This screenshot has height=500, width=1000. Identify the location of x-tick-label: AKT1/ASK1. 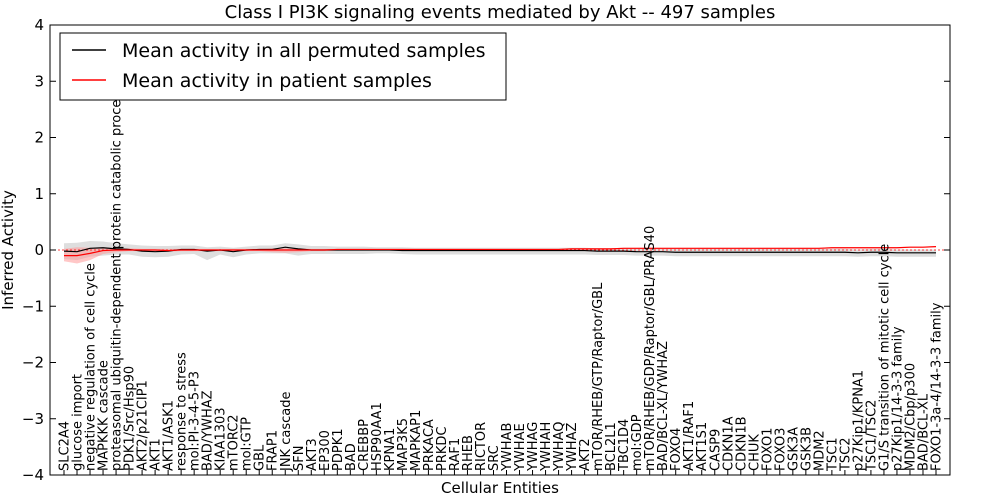
(169, 435).